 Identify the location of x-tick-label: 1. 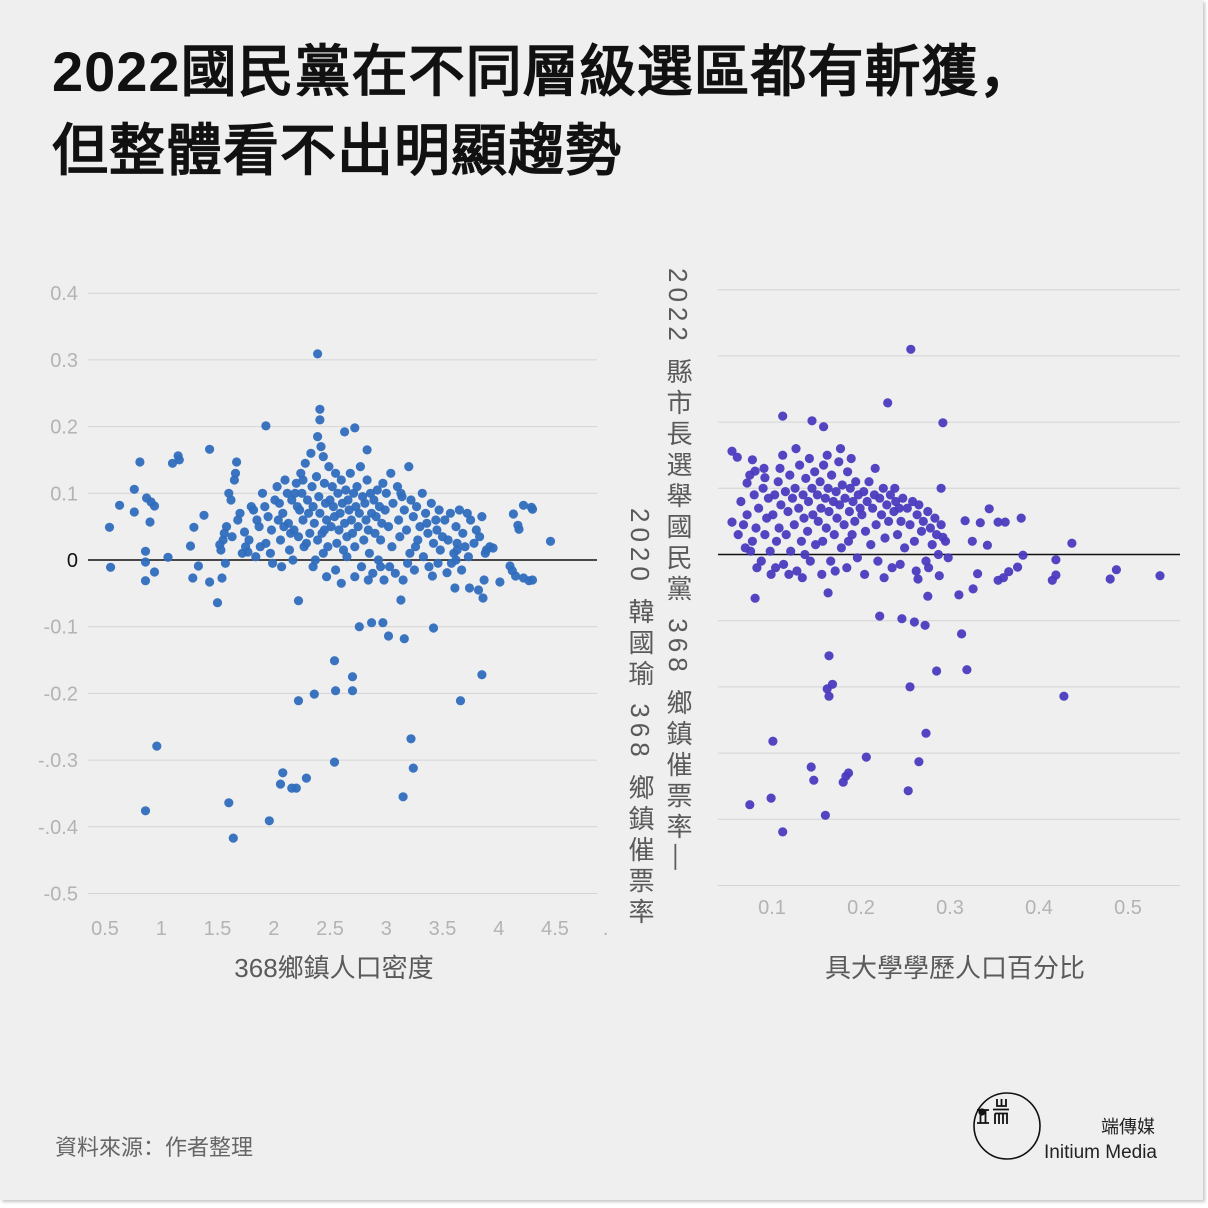
(161, 929).